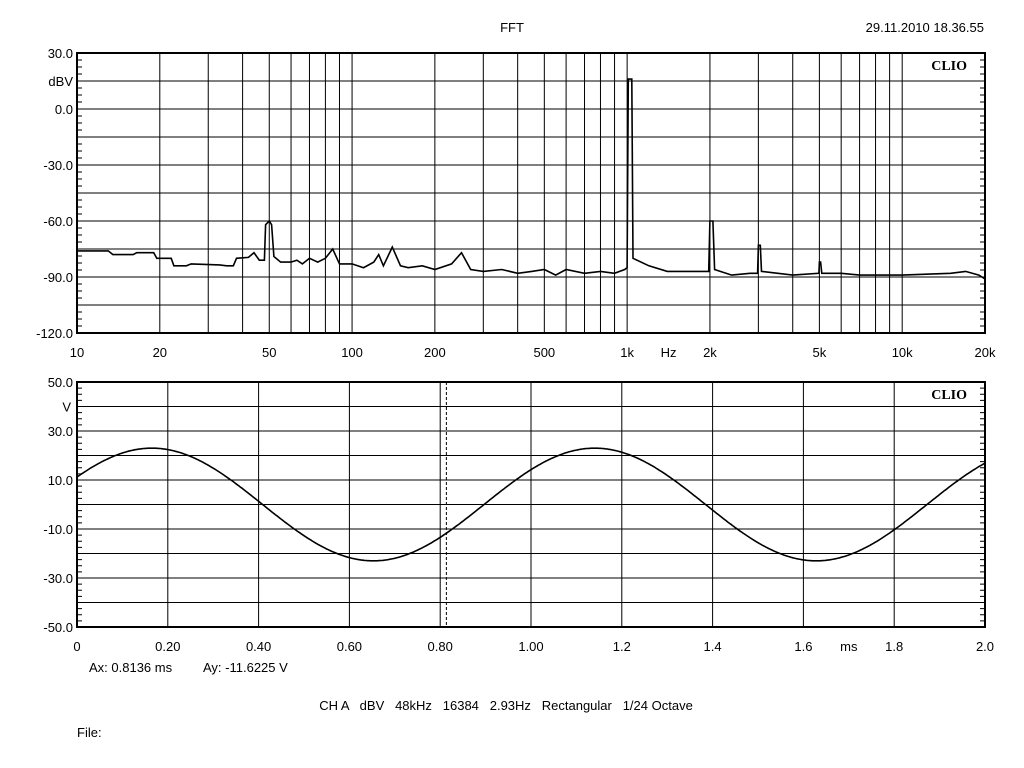 The height and width of the screenshot is (768, 1024). Describe the element at coordinates (64, 109) in the screenshot. I see `y-tick-label: 0.0` at that location.